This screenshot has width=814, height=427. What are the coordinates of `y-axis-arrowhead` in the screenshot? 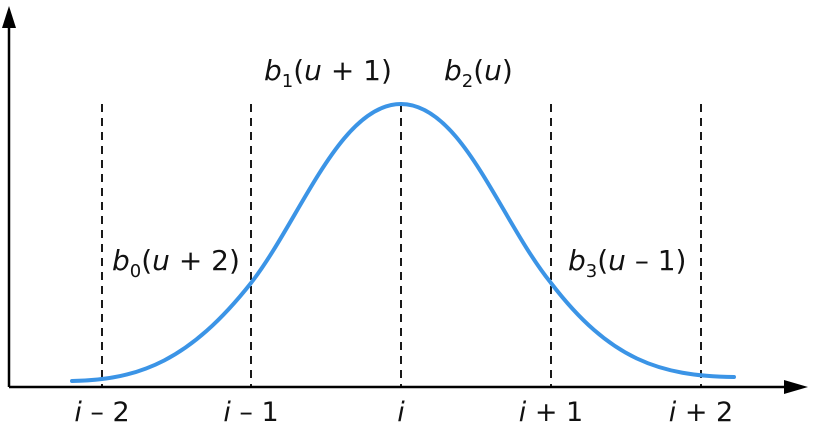 It's located at (9, 17).